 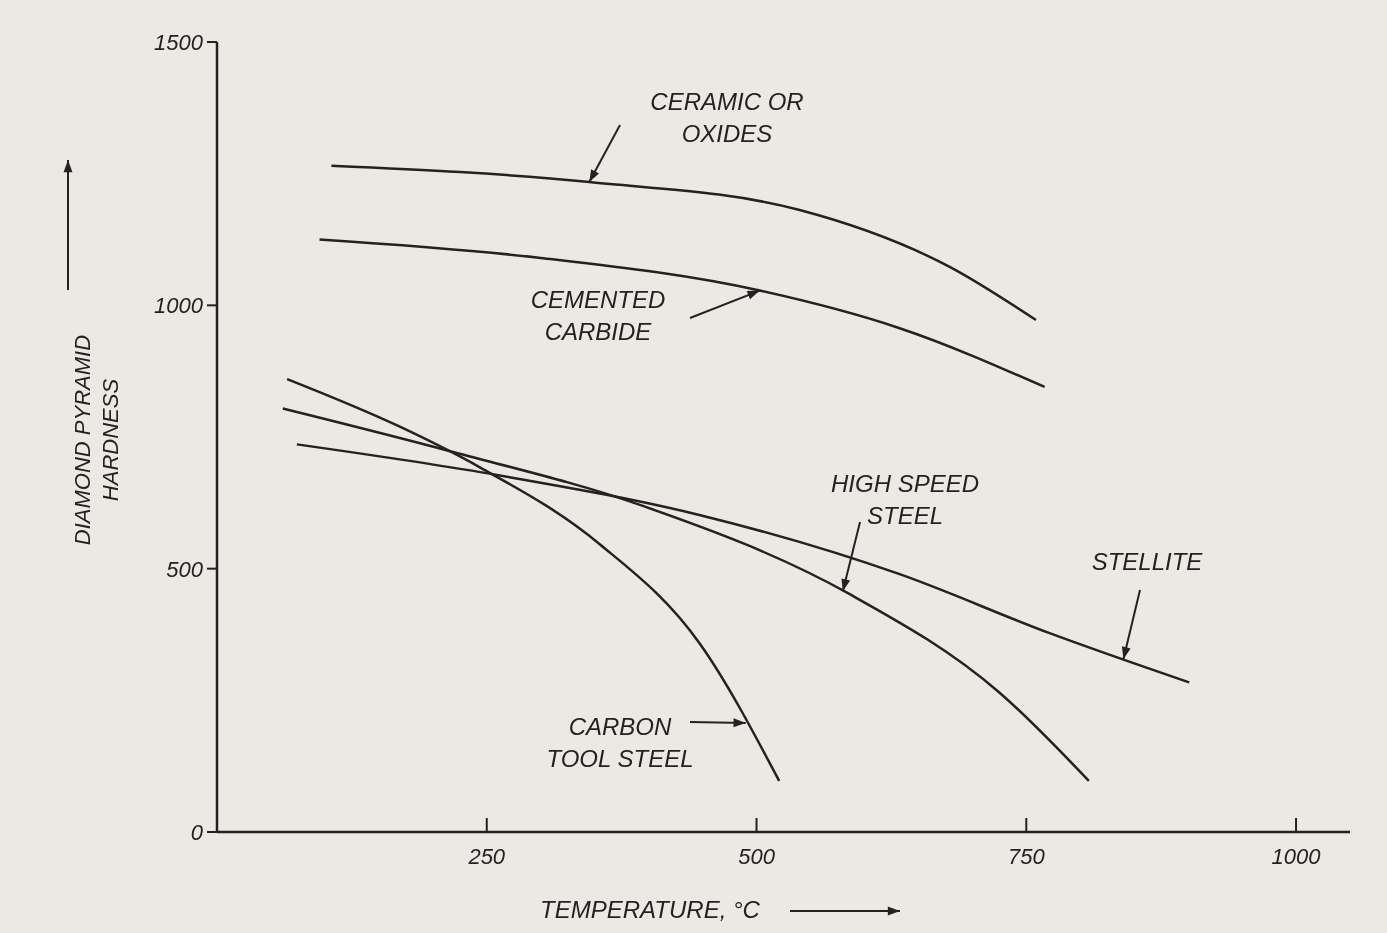 What do you see at coordinates (1296, 856) in the screenshot?
I see `x-tick-label: 1000` at bounding box center [1296, 856].